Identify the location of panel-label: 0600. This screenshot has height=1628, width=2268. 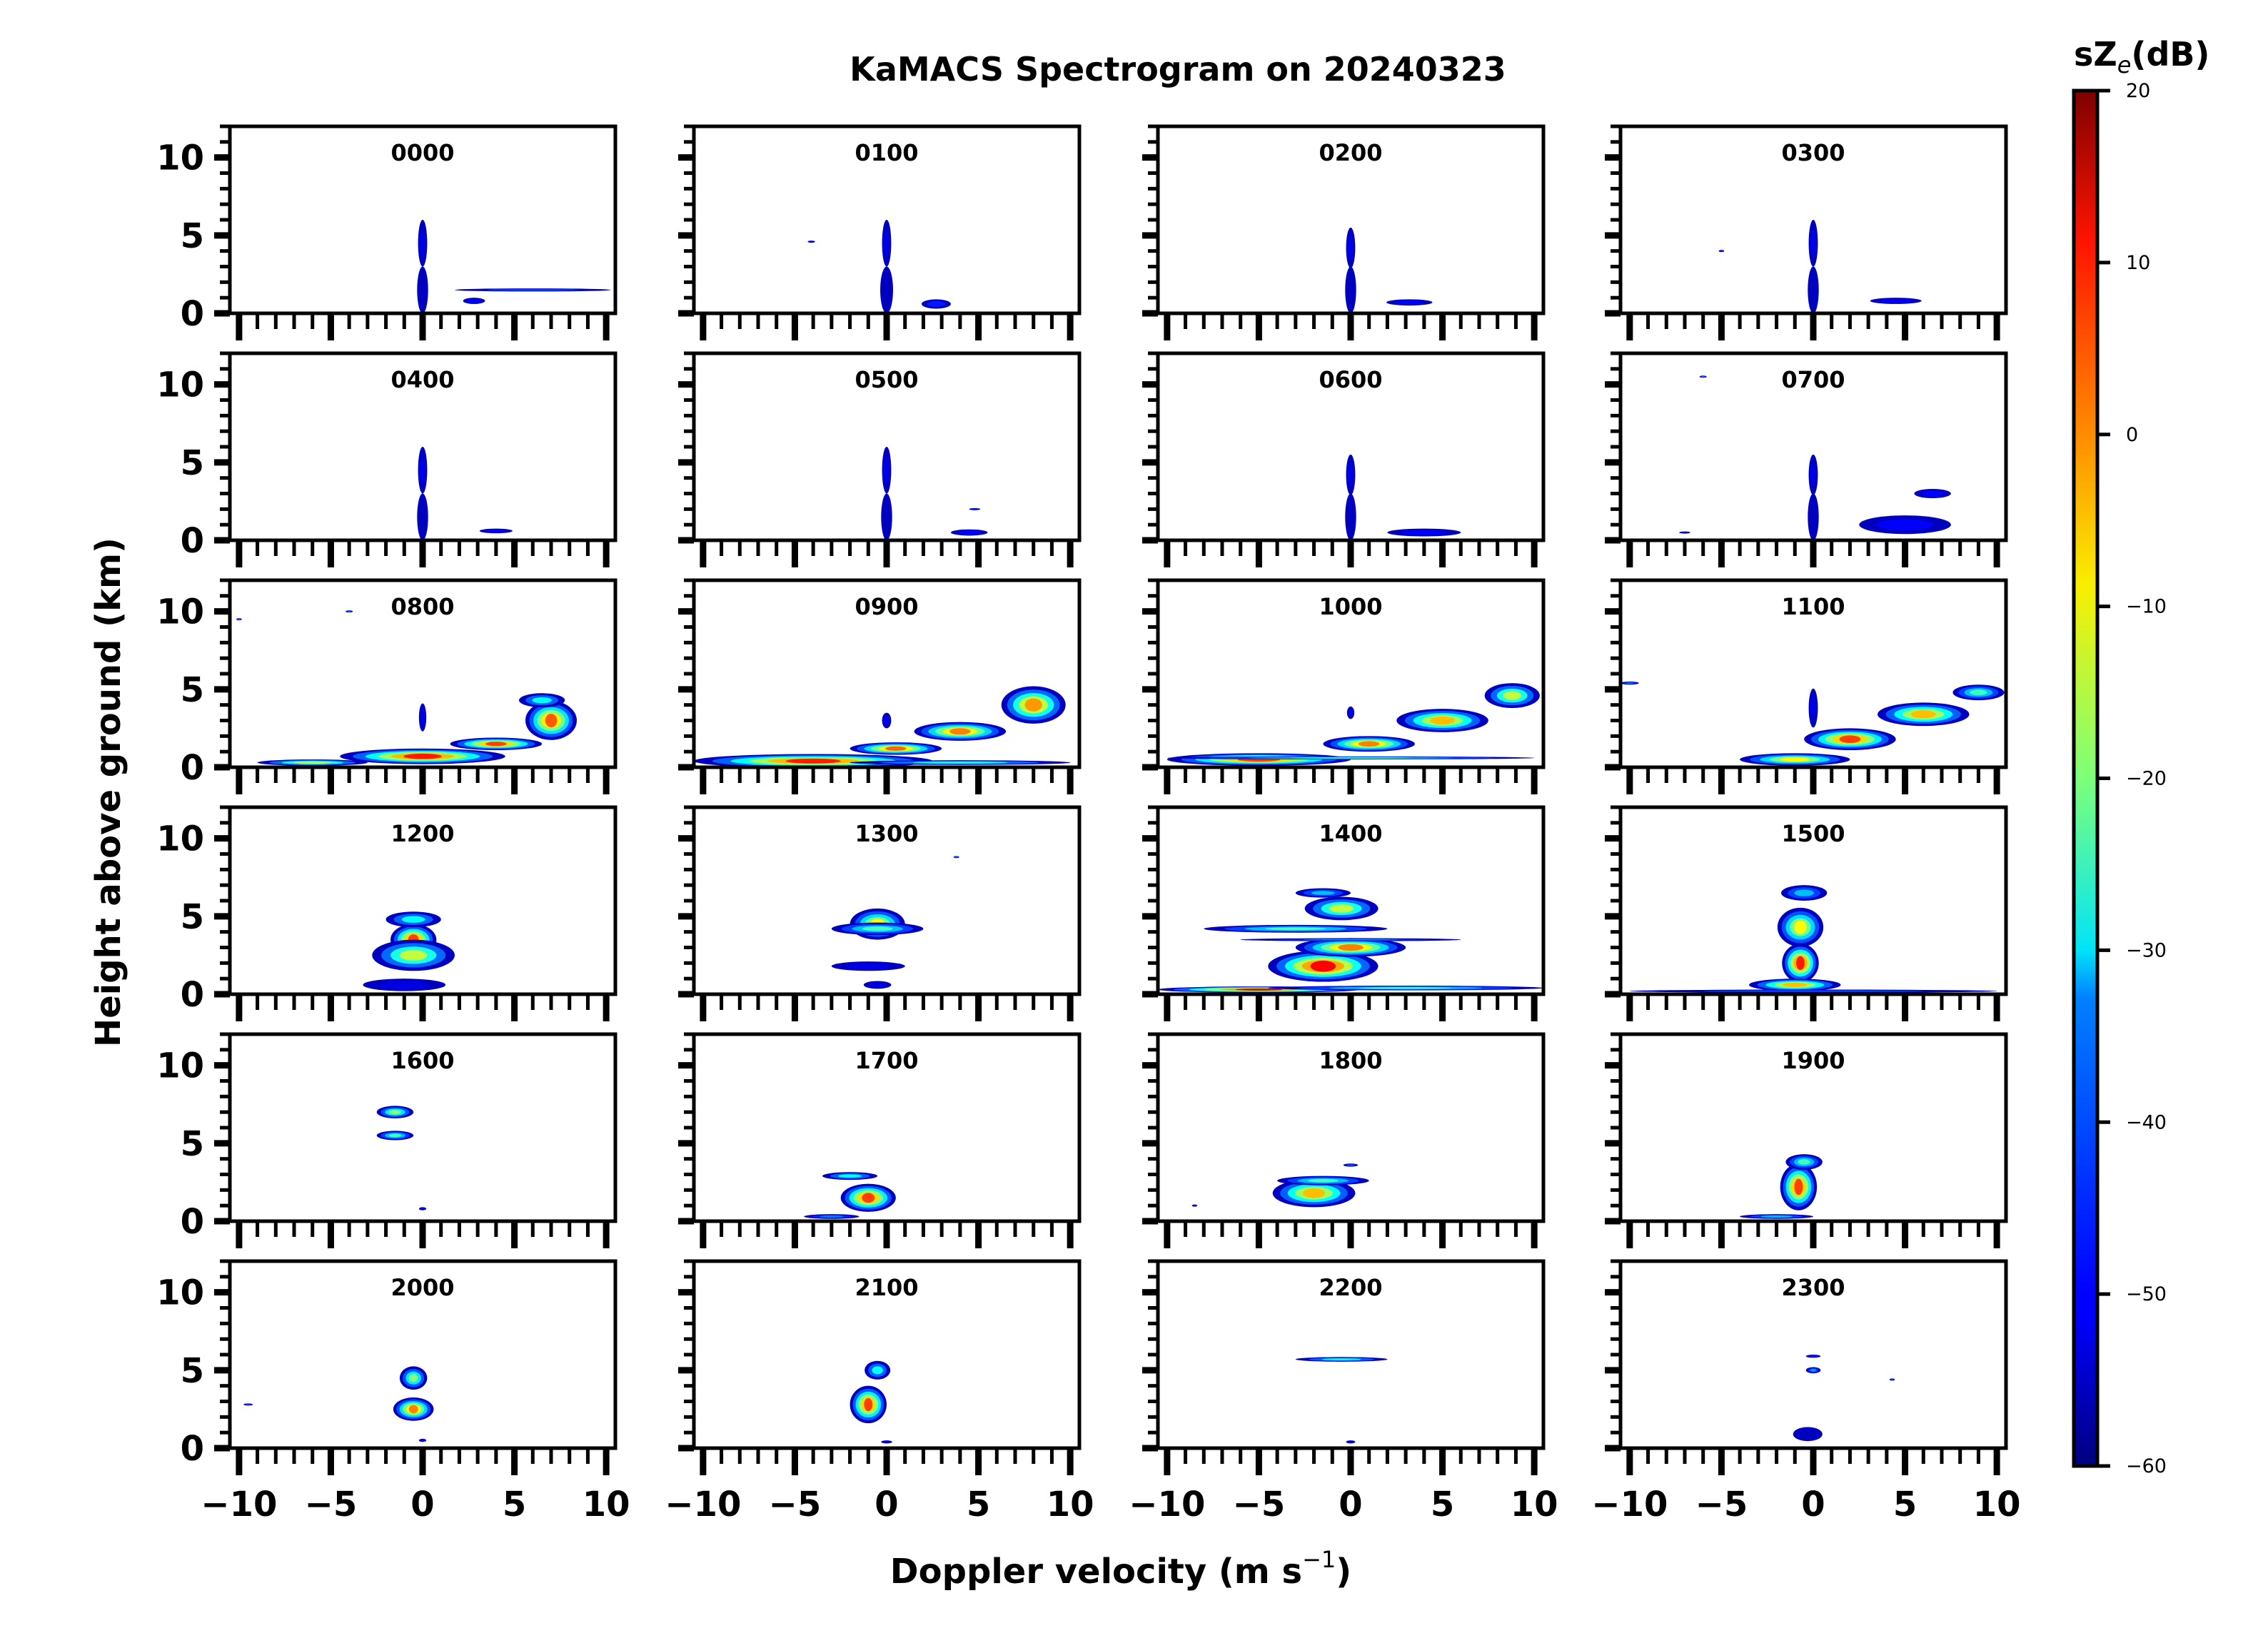
(1350, 379).